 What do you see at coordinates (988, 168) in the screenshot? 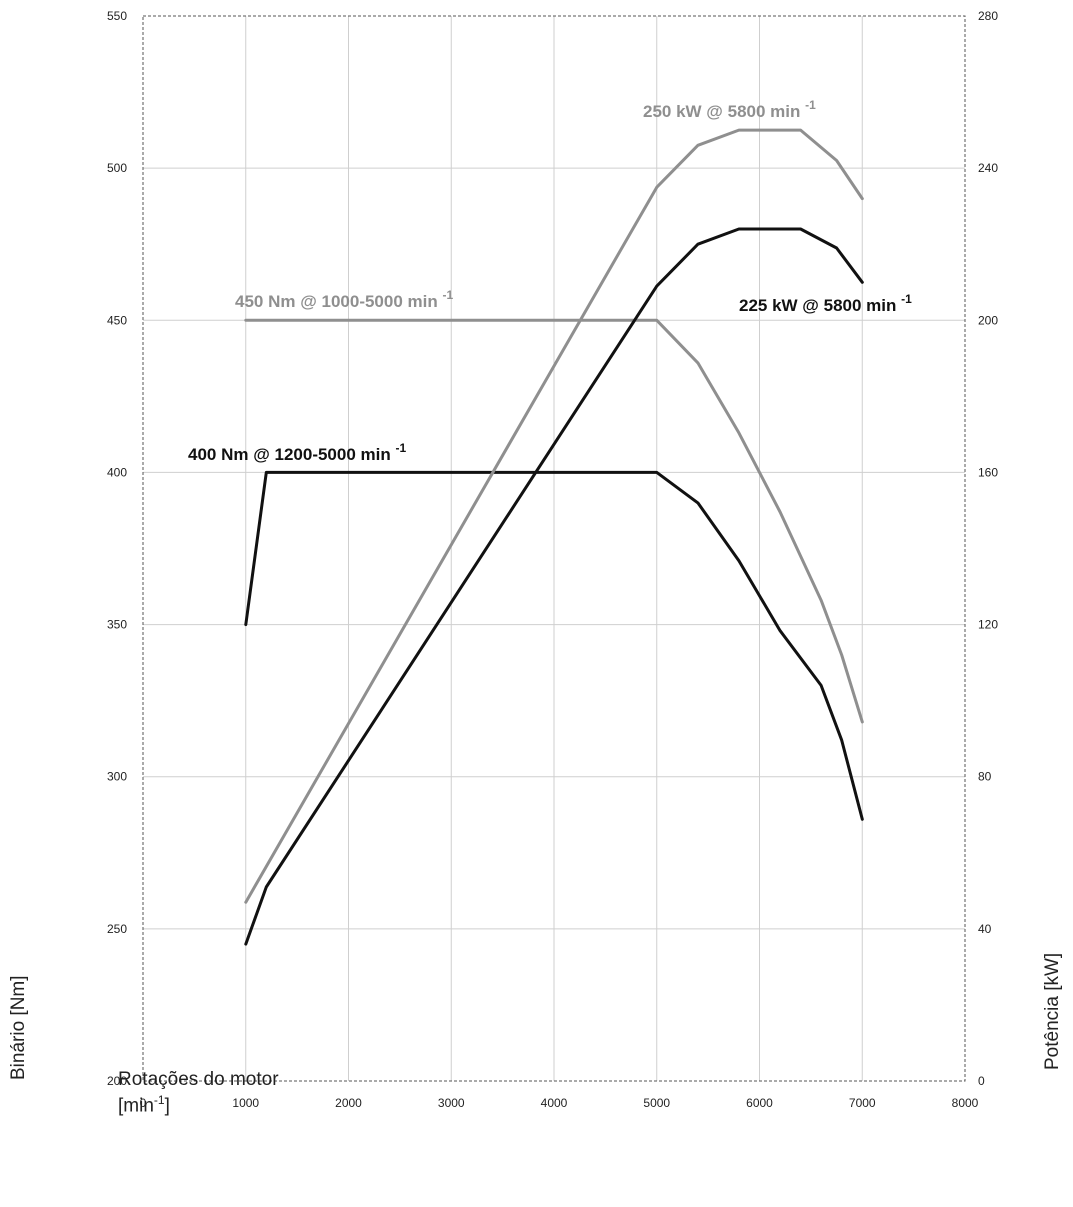
I see `y-right-tick-label: 240` at bounding box center [988, 168].